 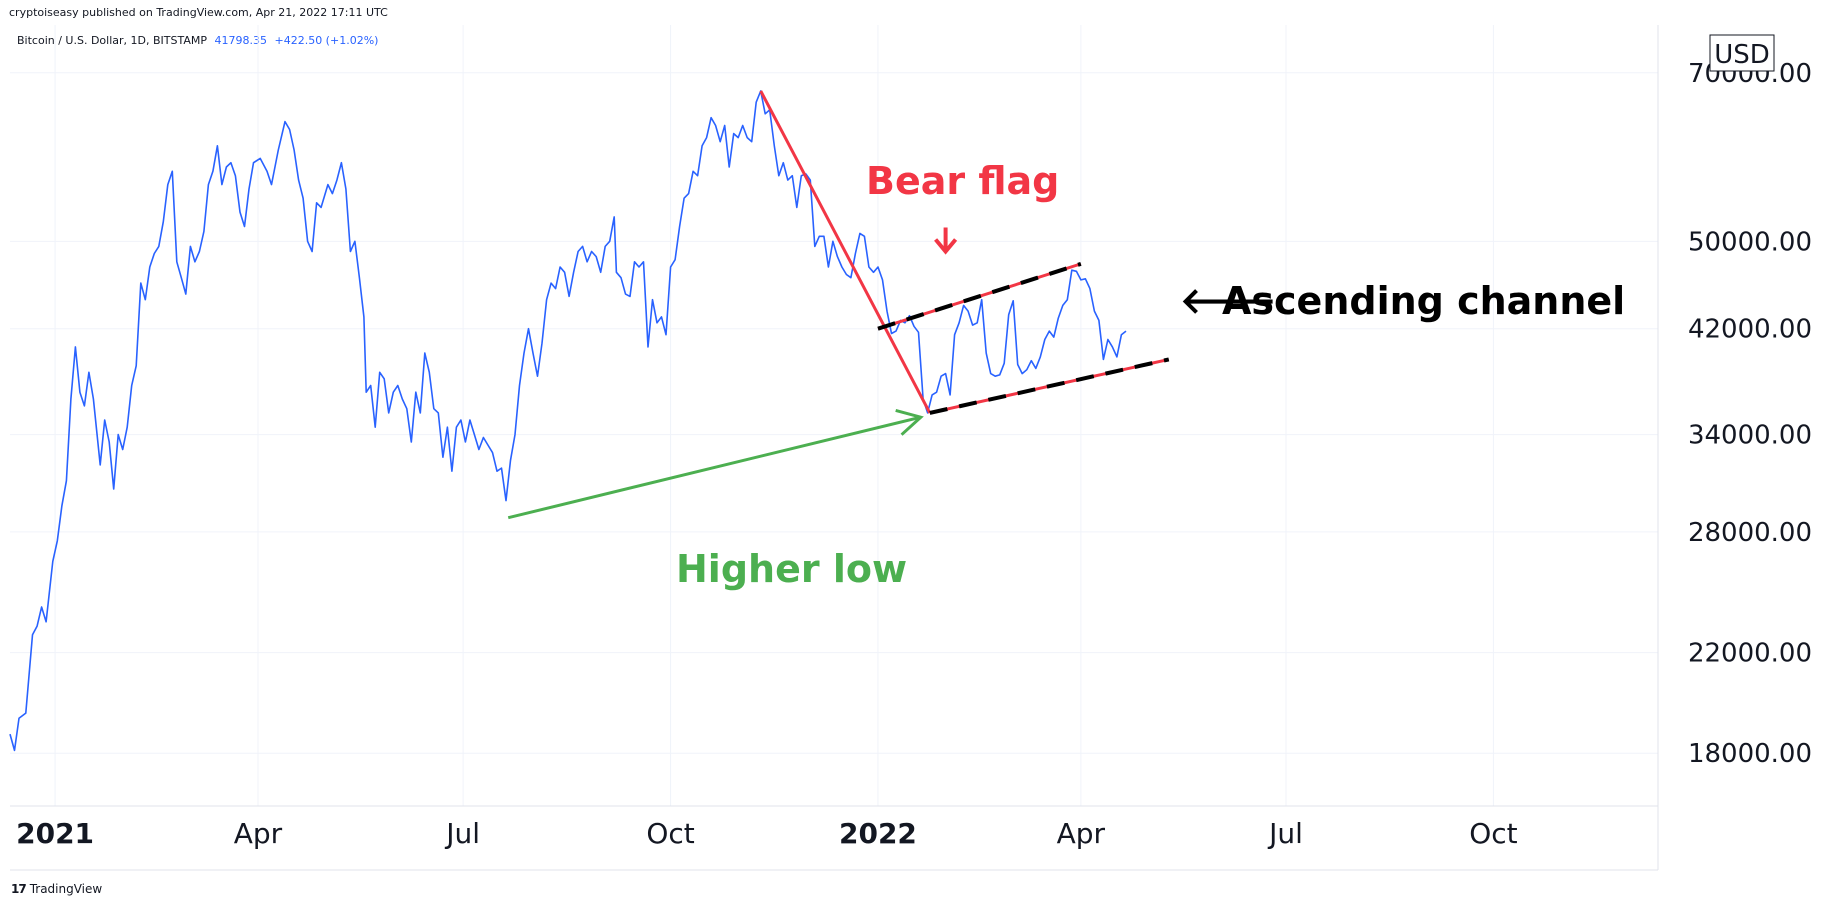 What do you see at coordinates (1750, 754) in the screenshot?
I see `y-tick-label: 18000.00` at bounding box center [1750, 754].